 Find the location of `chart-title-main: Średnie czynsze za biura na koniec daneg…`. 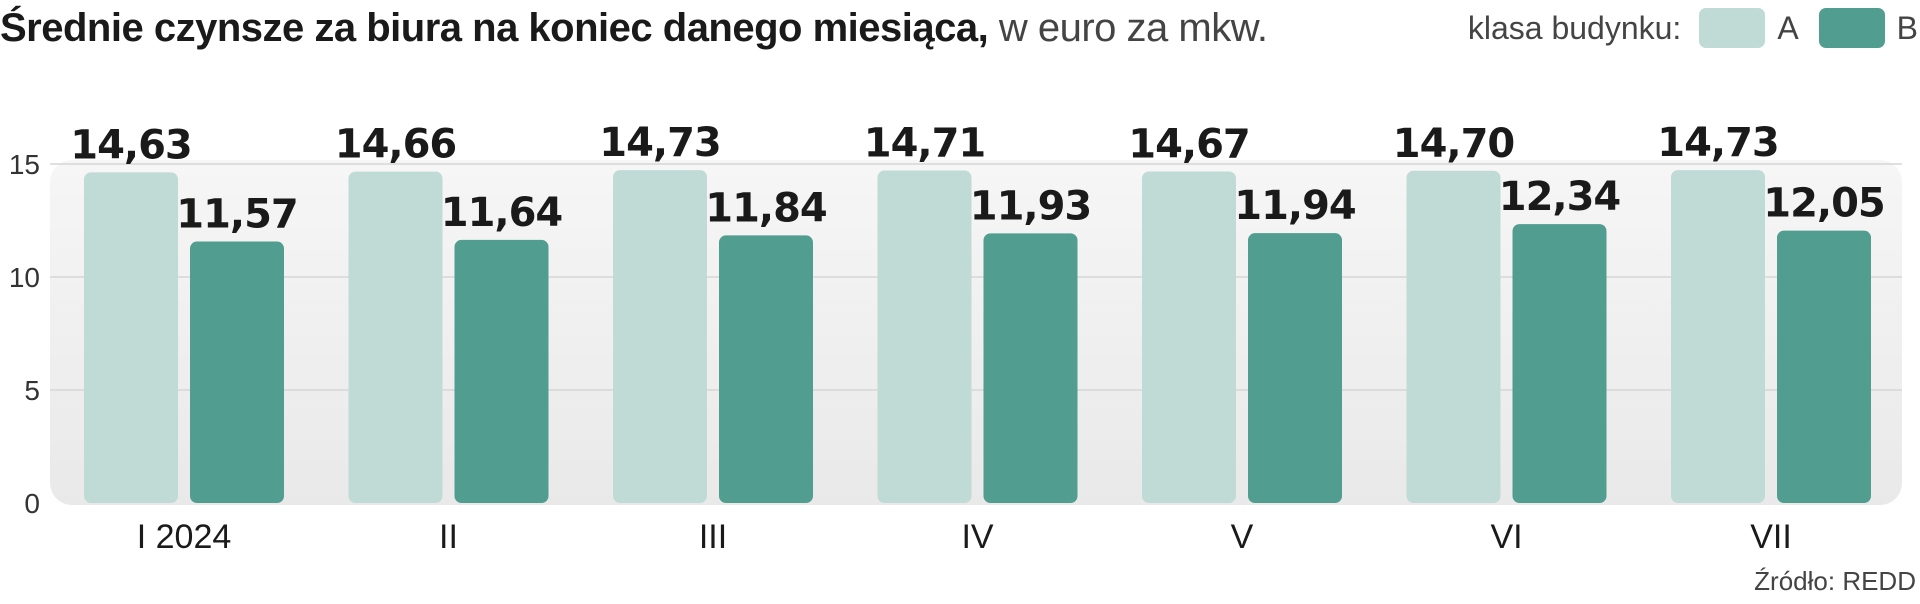

chart-title-main: Średnie czynsze za biura na koniec daneg… is located at coordinates (494, 28).